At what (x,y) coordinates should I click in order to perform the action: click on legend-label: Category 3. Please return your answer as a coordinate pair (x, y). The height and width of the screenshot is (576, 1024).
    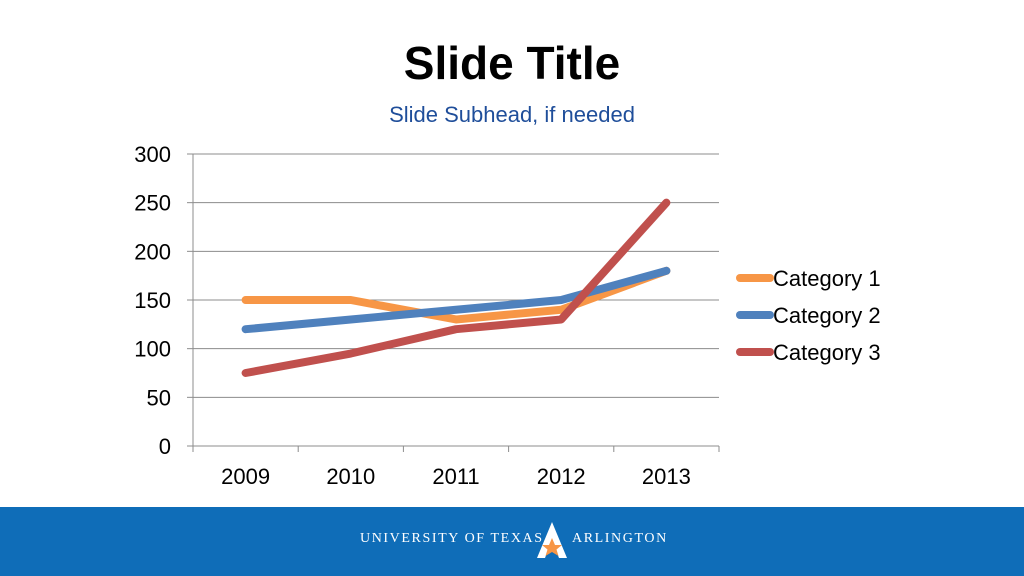
    Looking at the image, I should click on (827, 352).